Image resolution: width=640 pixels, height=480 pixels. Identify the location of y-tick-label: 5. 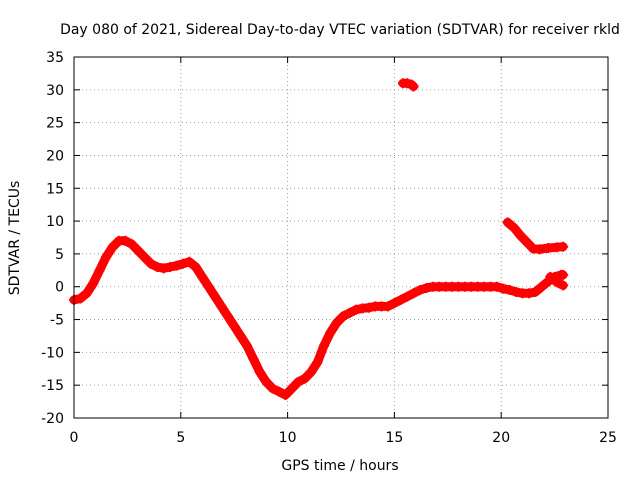
(59, 255).